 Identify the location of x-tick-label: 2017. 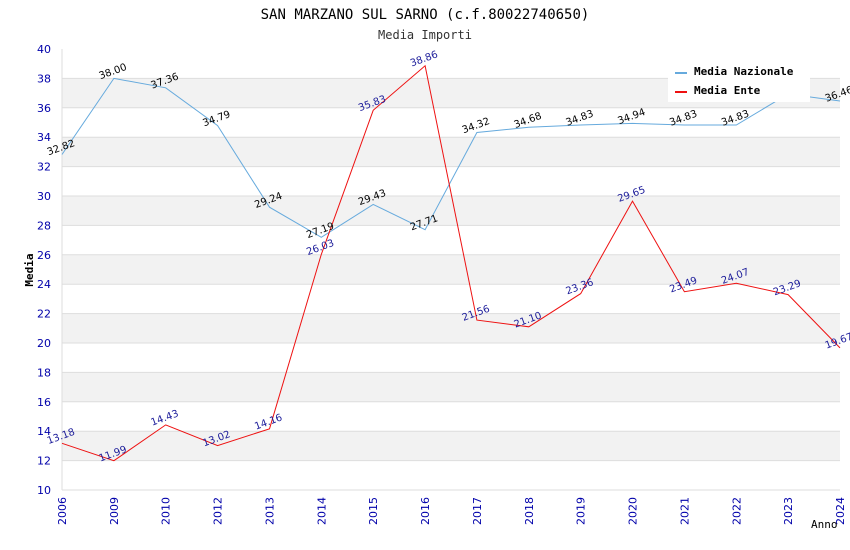
(477, 511).